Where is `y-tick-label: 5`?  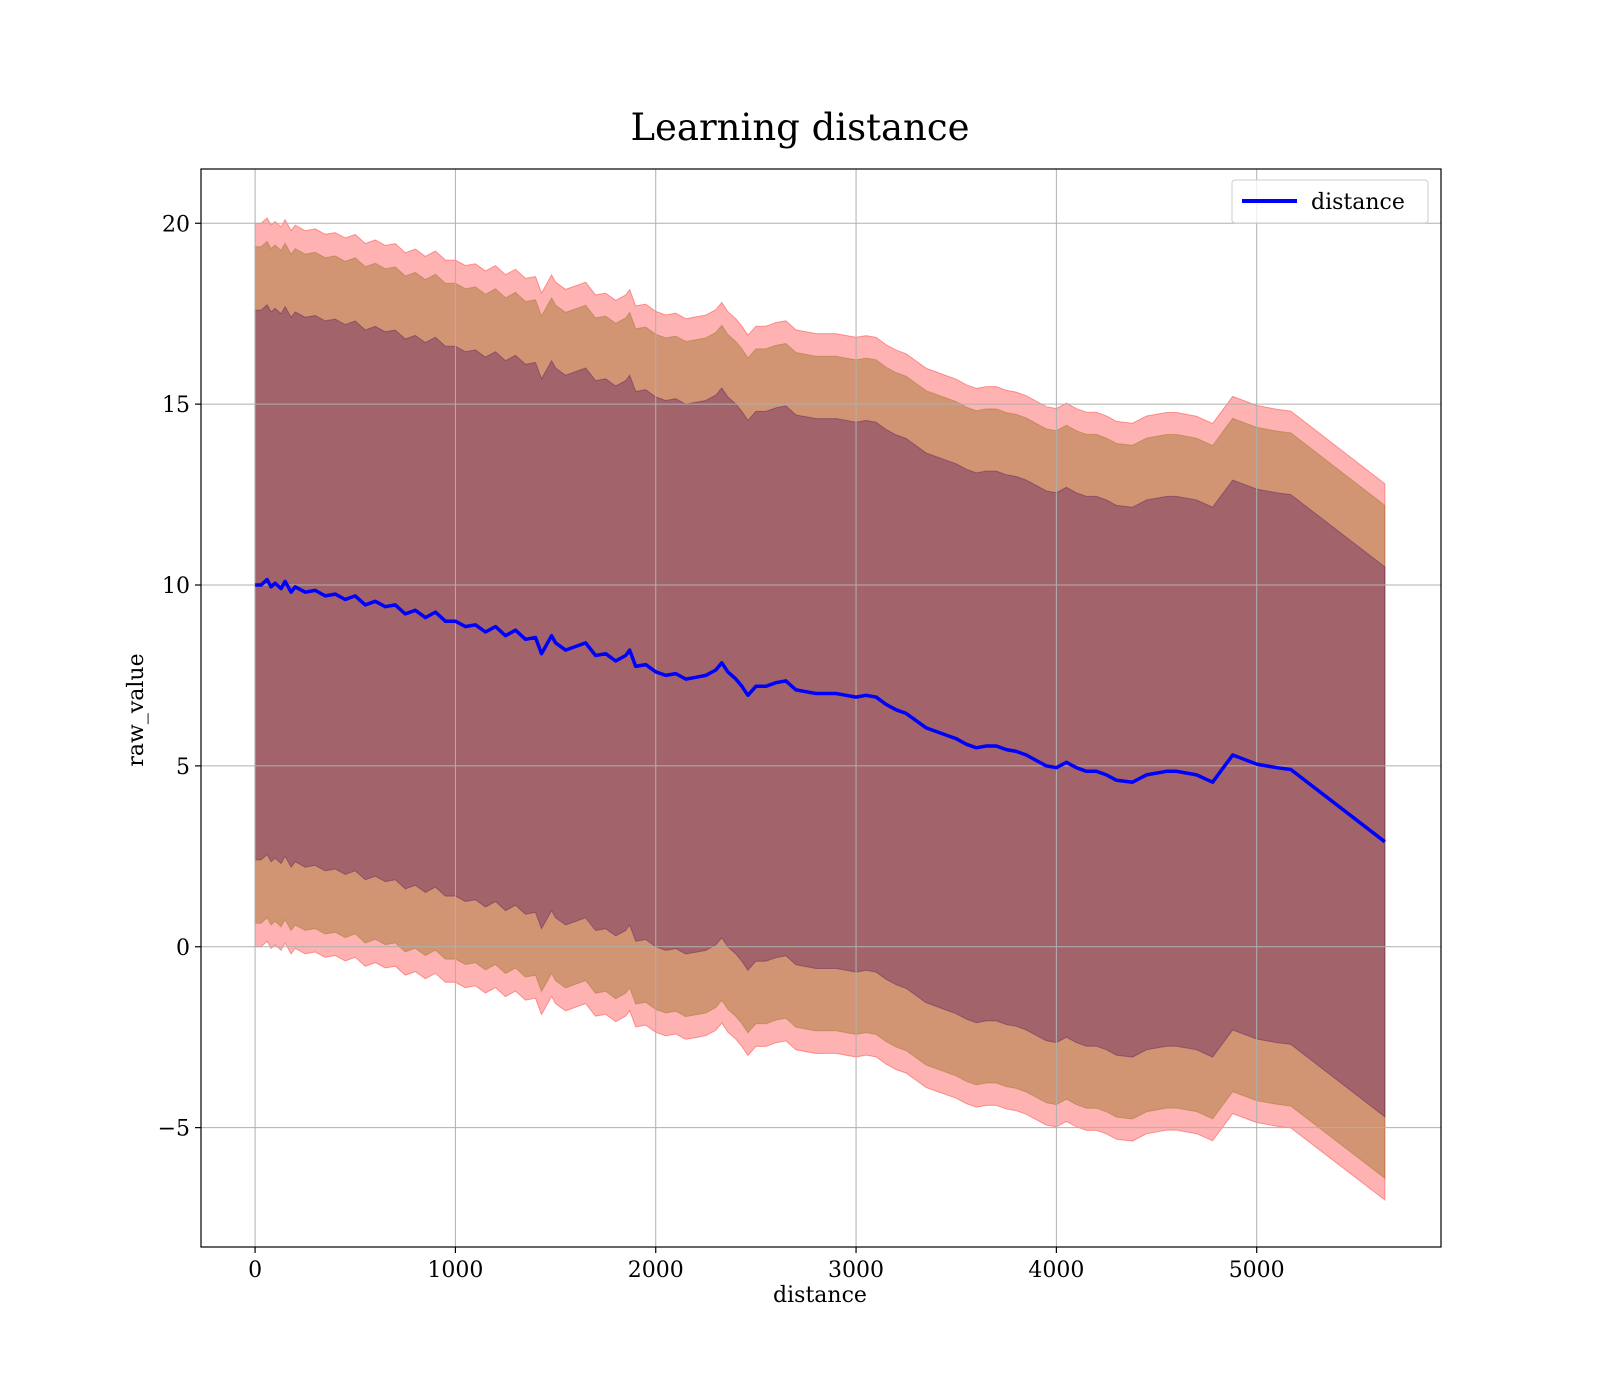 y-tick-label: 5 is located at coordinates (183, 767).